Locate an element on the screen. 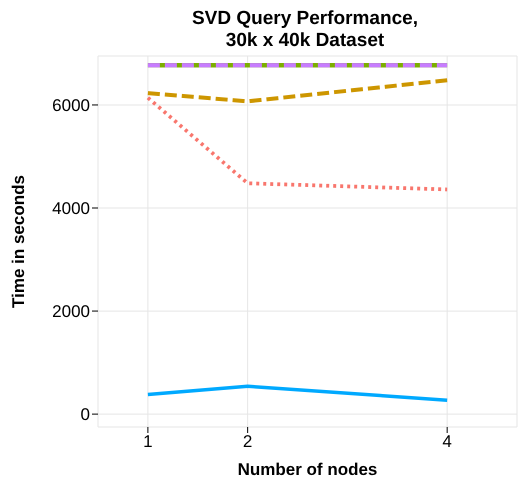 Image resolution: width=530 pixels, height=493 pixels. chart-title: SVD Query Performance, 30k x 40k Dataset is located at coordinates (305, 30).